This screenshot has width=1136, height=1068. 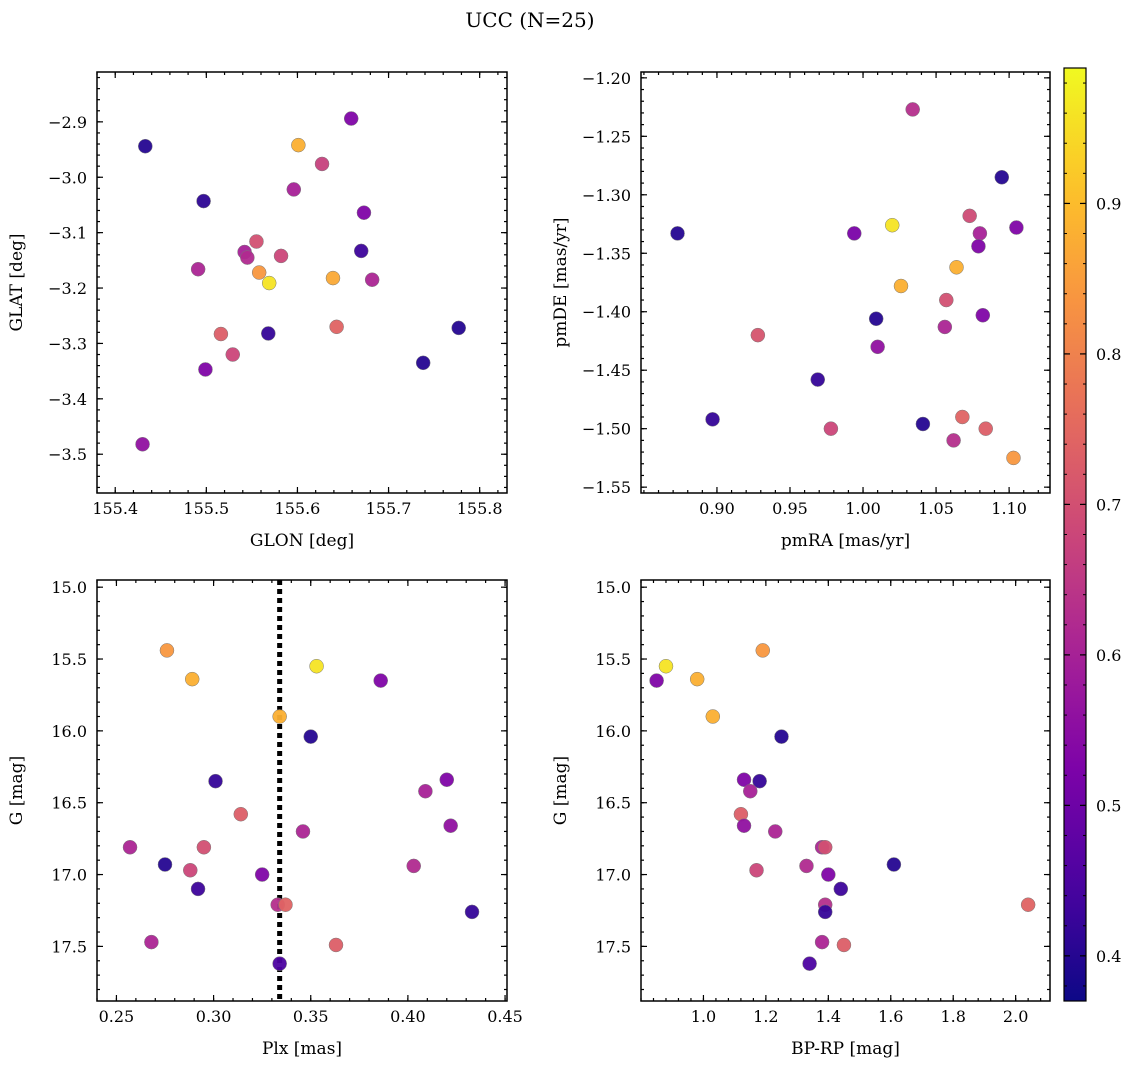 What do you see at coordinates (717, 508) in the screenshot?
I see `x-tick-label: 0.90` at bounding box center [717, 508].